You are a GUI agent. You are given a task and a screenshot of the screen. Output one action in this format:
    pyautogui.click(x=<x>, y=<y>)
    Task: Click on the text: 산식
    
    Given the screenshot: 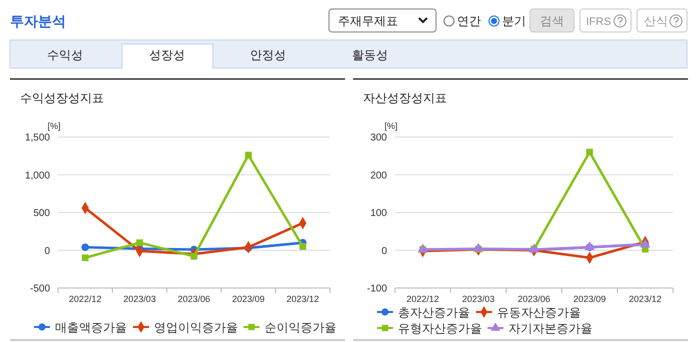 What is the action you would take?
    pyautogui.click(x=656, y=21)
    